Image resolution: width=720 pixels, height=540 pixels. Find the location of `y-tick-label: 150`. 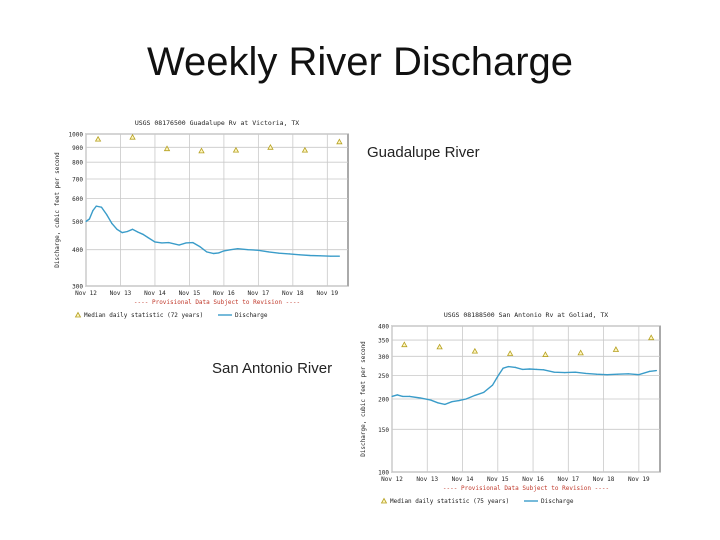

y-tick-label: 150 is located at coordinates (383, 430).